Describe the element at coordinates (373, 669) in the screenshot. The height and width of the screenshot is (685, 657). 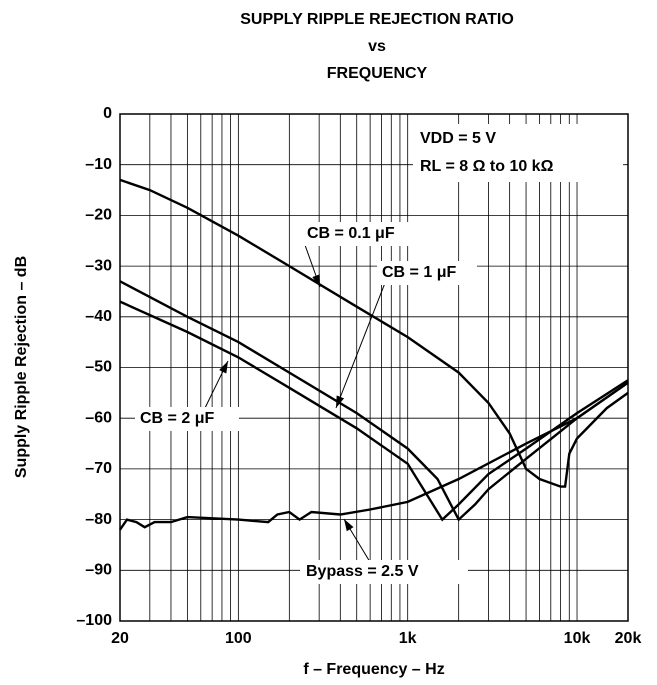
I see `x-axis-label: f – Frequency – Hz` at that location.